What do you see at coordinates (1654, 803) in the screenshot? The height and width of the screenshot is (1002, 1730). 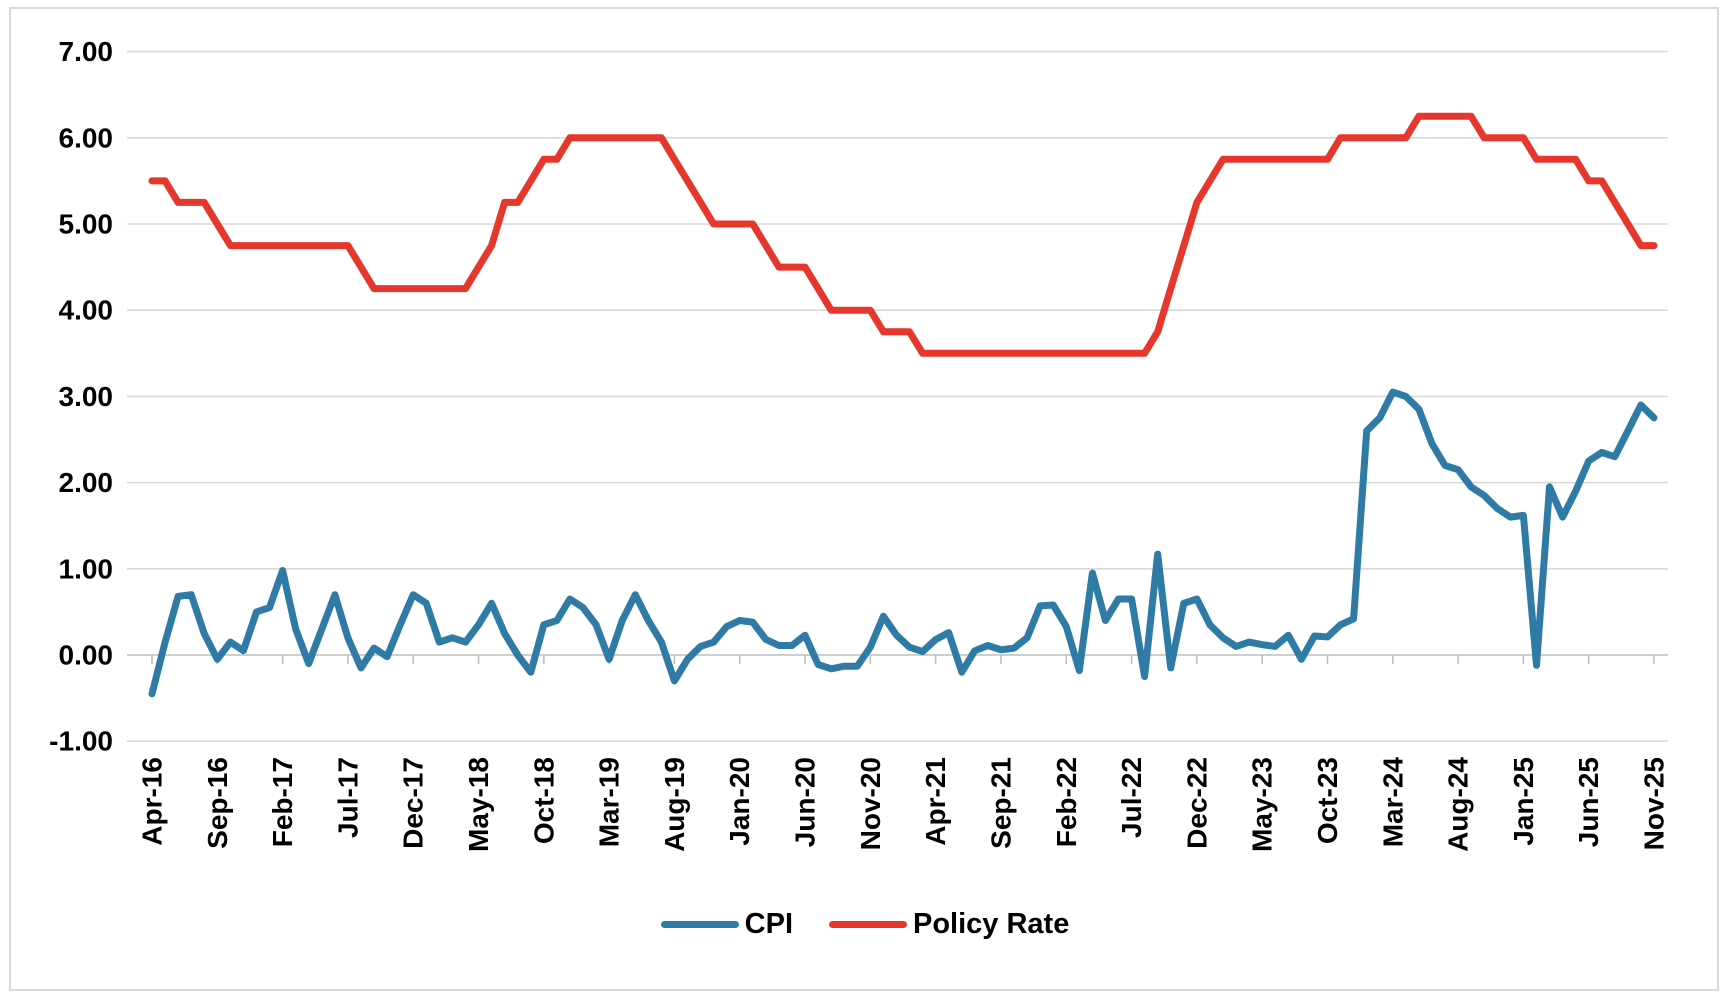 I see `x-tick-label: Nov-25` at bounding box center [1654, 803].